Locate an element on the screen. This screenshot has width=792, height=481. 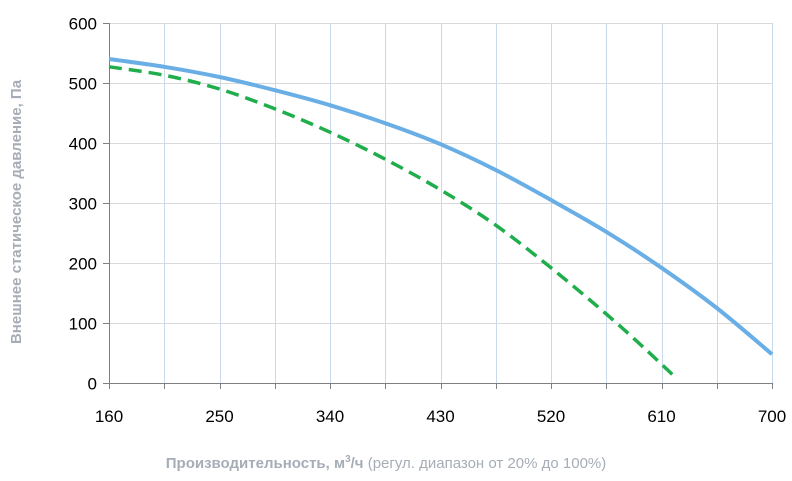
x-tick-label: 430 is located at coordinates (440, 416).